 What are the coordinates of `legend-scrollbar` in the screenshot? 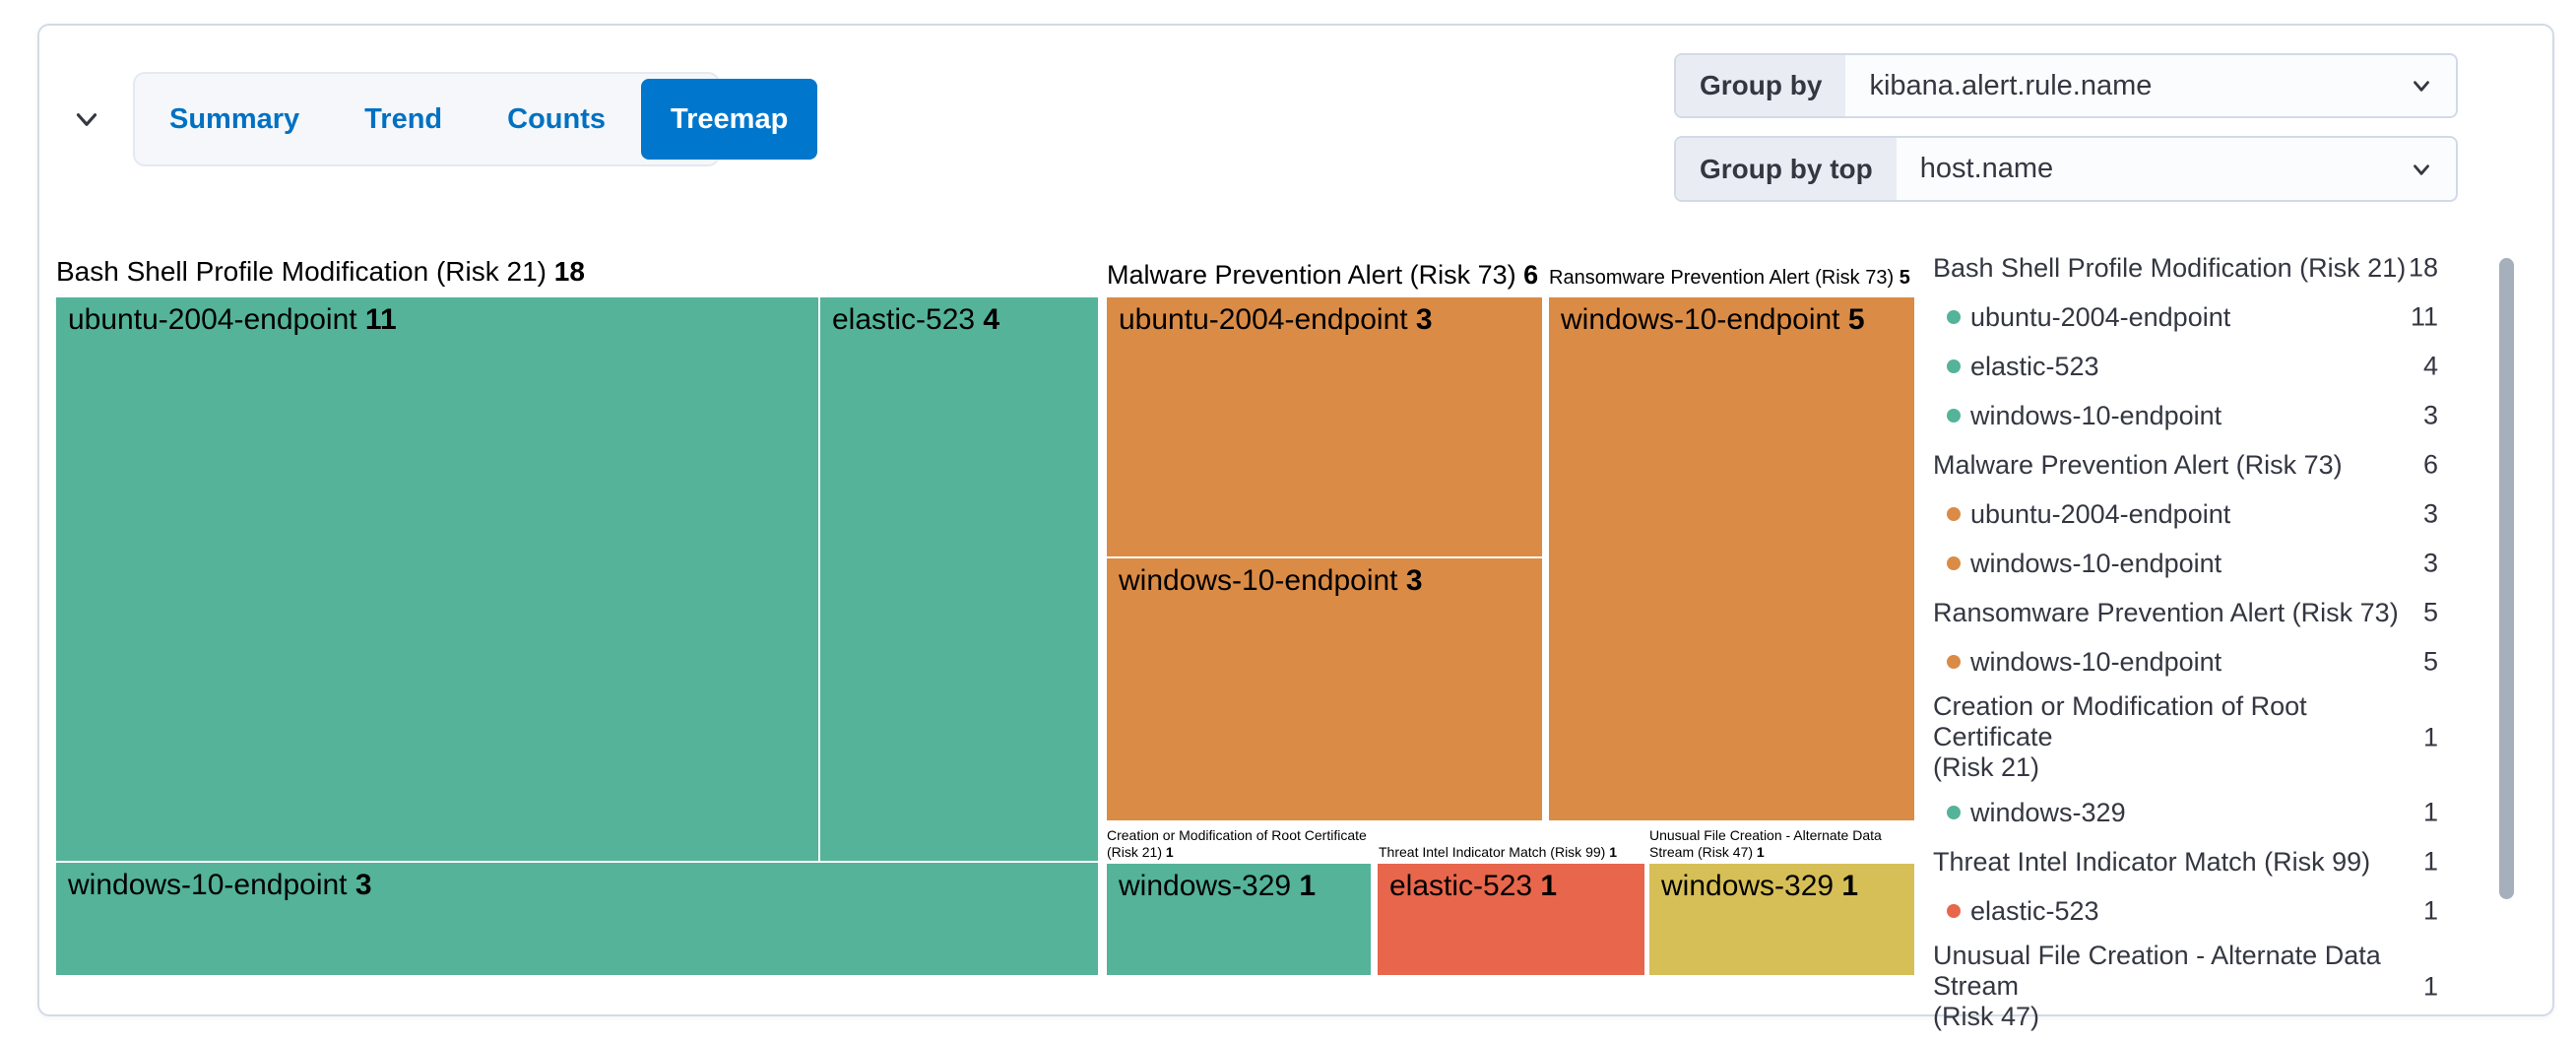 It's located at (2506, 578).